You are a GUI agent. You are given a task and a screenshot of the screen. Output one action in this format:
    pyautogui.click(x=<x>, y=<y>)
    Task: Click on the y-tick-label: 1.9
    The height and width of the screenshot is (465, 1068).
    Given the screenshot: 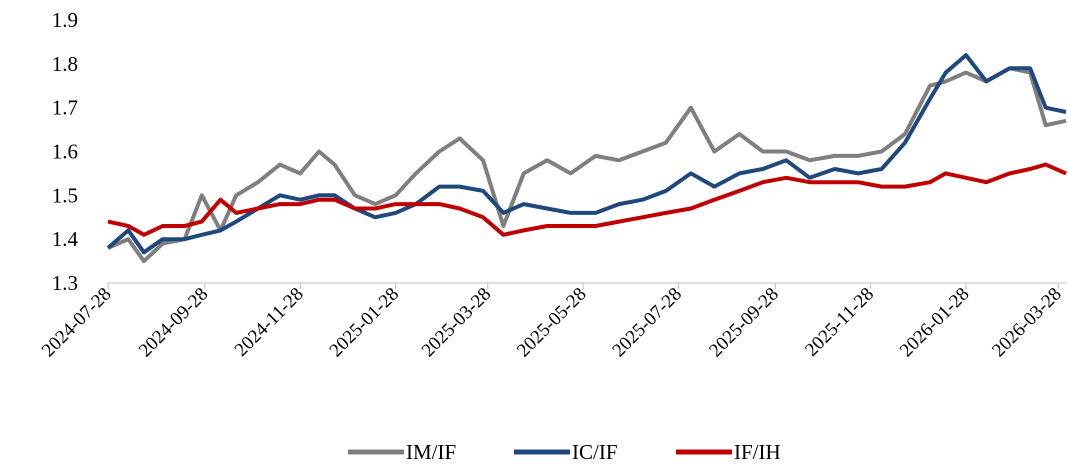 What is the action you would take?
    pyautogui.click(x=65, y=20)
    